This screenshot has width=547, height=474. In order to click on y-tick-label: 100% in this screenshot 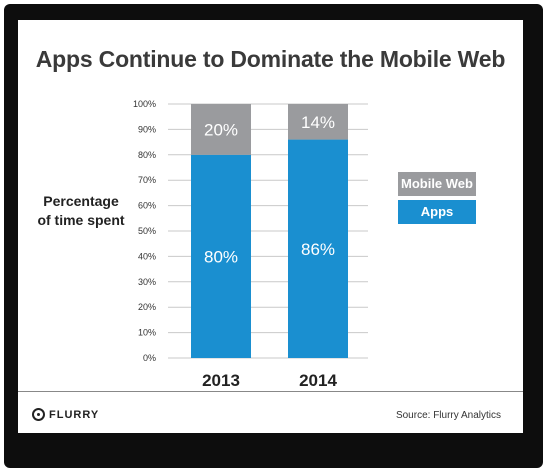, I will do `click(144, 104)`.